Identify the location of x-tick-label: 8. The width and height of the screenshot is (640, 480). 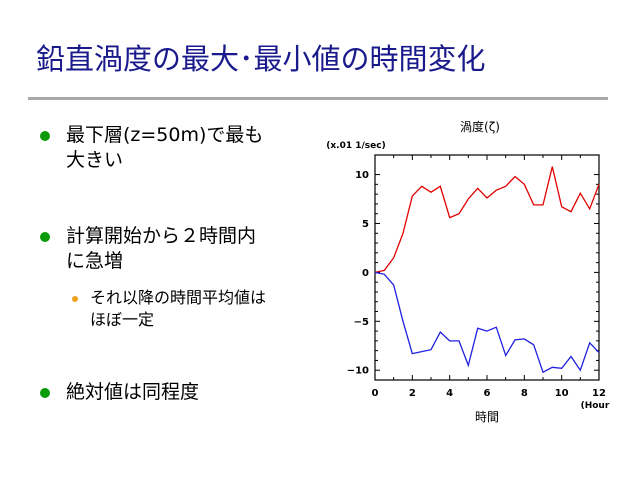
(524, 393).